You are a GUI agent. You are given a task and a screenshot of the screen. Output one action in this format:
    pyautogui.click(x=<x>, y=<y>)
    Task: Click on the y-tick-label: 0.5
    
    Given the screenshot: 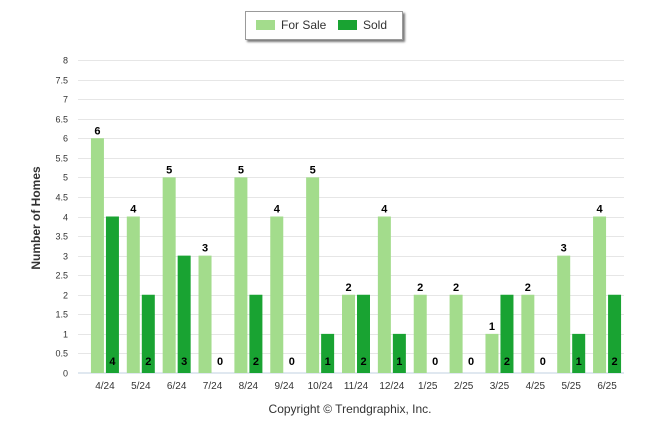 What is the action you would take?
    pyautogui.click(x=61, y=354)
    